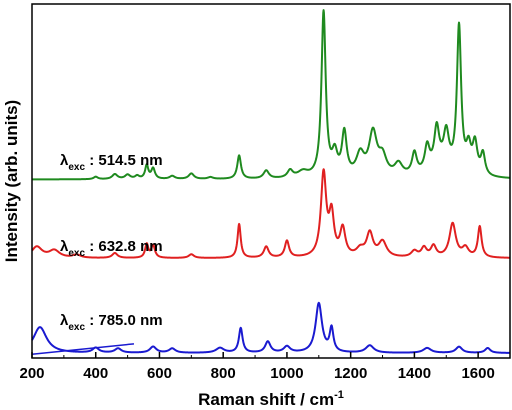 This screenshot has height=410, width=512. Describe the element at coordinates (111, 248) in the screenshot. I see `series-annotation-1: λexc : 632.8 nm` at that location.